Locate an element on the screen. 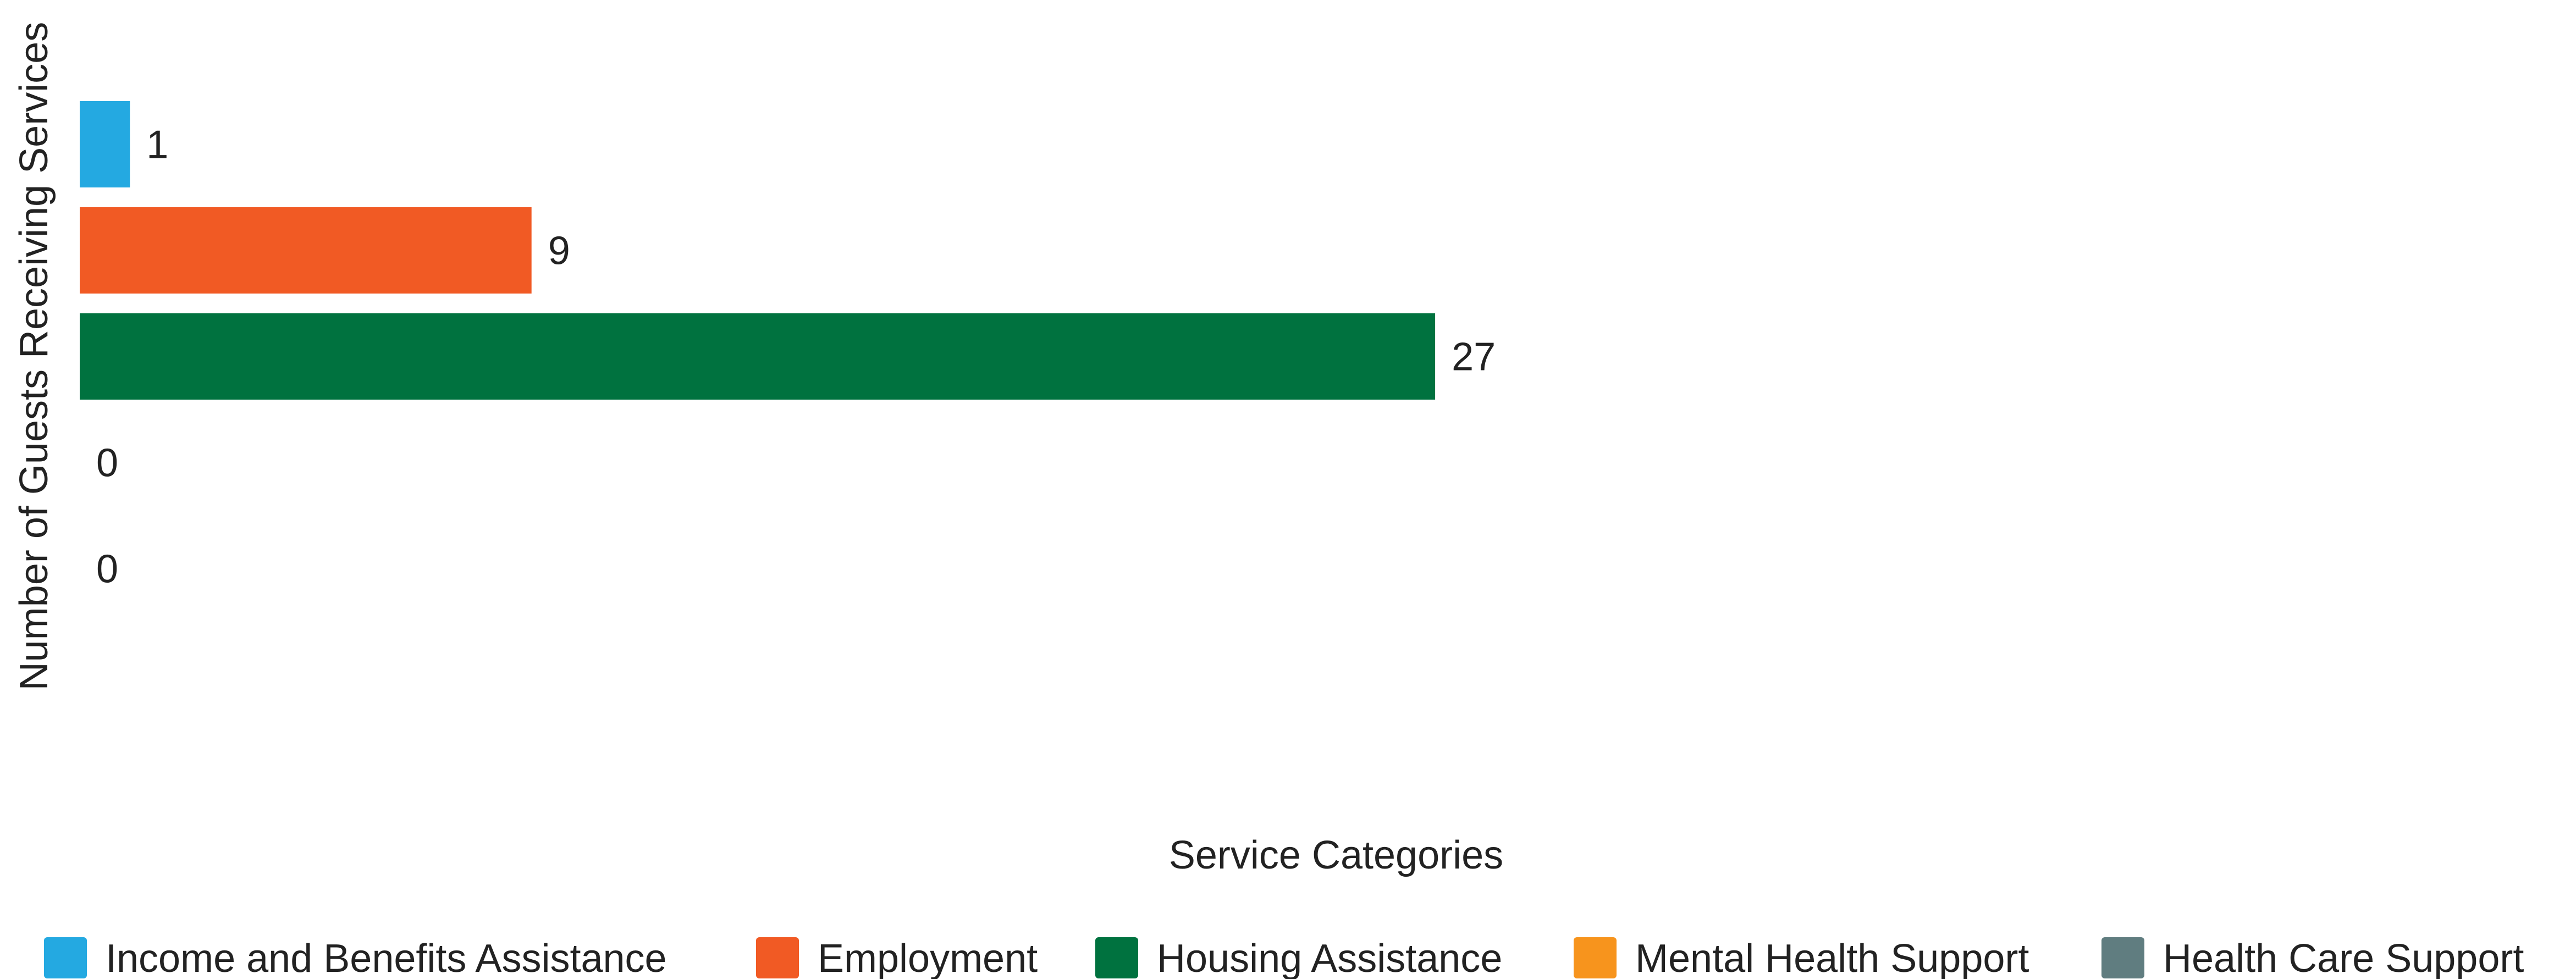 The width and height of the screenshot is (2576, 979). bar-employment is located at coordinates (306, 250).